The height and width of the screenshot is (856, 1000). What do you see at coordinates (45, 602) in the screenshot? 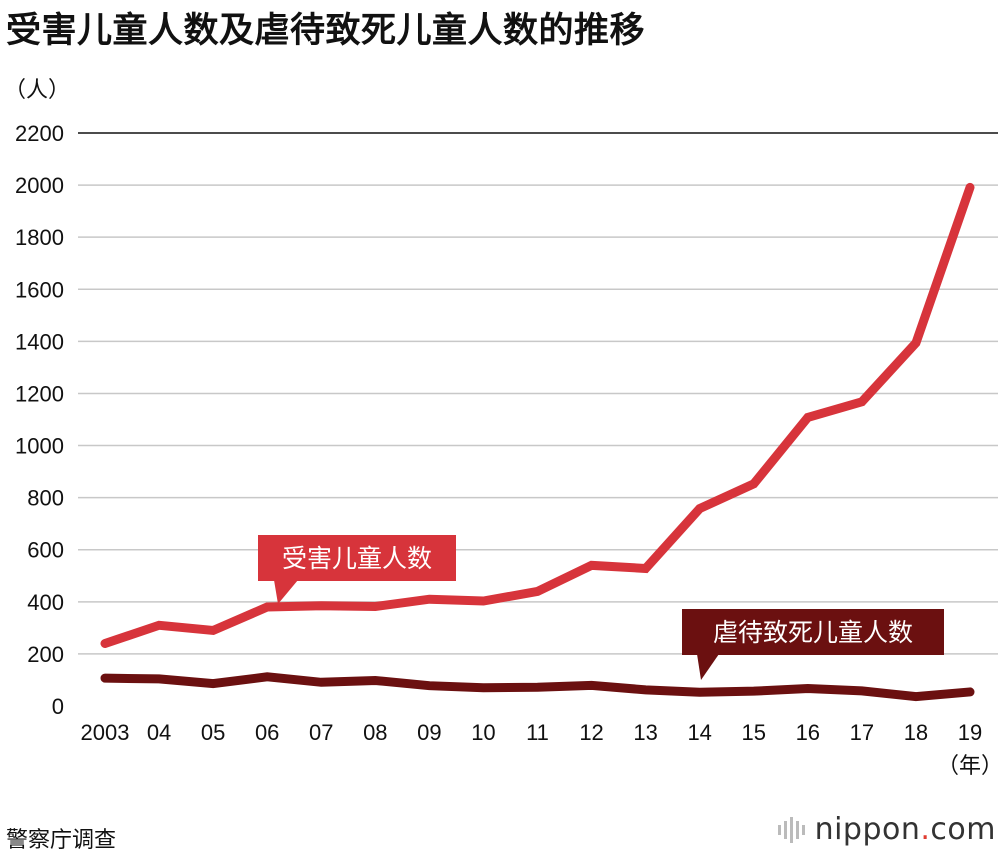
I see `y-tick-label: 400` at bounding box center [45, 602].